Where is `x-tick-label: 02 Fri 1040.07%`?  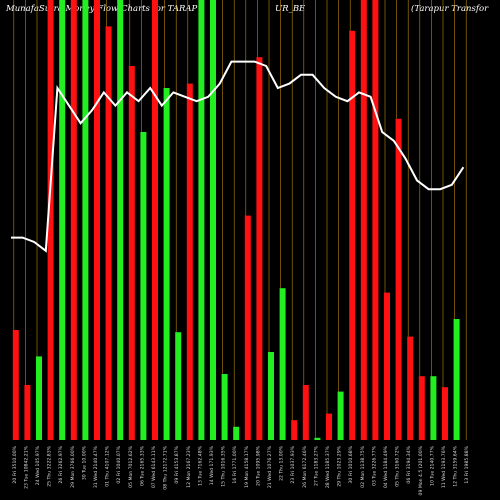
x-tick-label: 02 Fri 1040.07% is located at coordinates (119, 464).